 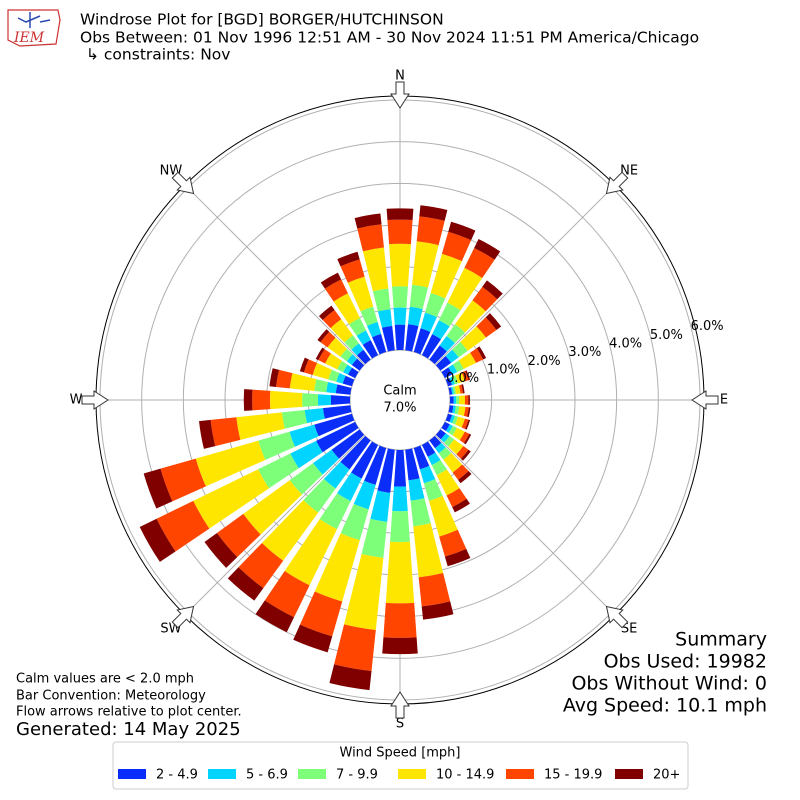 What do you see at coordinates (177, 775) in the screenshot?
I see `legend-label: 2 - 4.9` at bounding box center [177, 775].